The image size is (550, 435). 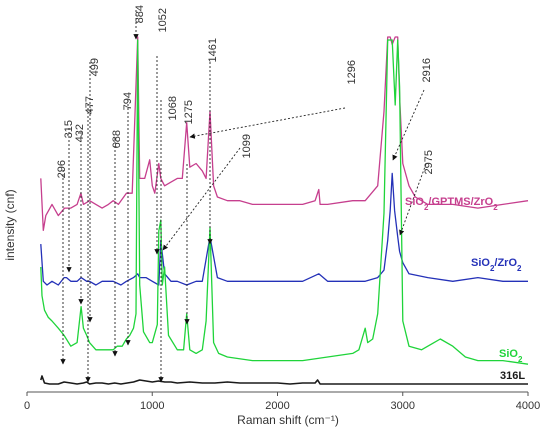 What do you see at coordinates (27, 406) in the screenshot?
I see `x-tick-label: 0` at bounding box center [27, 406].